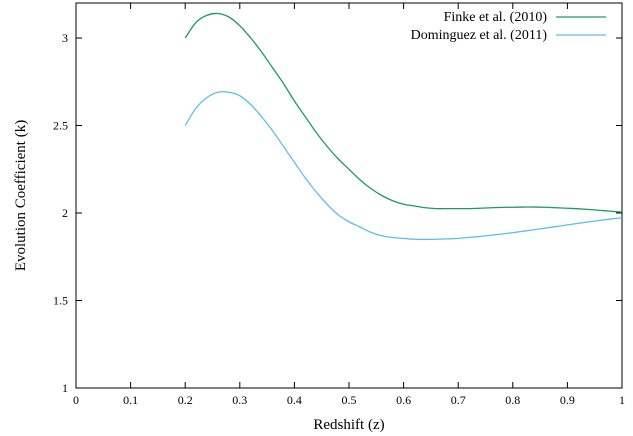 The height and width of the screenshot is (436, 633). Describe the element at coordinates (622, 400) in the screenshot. I see `x-tick-label: 1` at that location.